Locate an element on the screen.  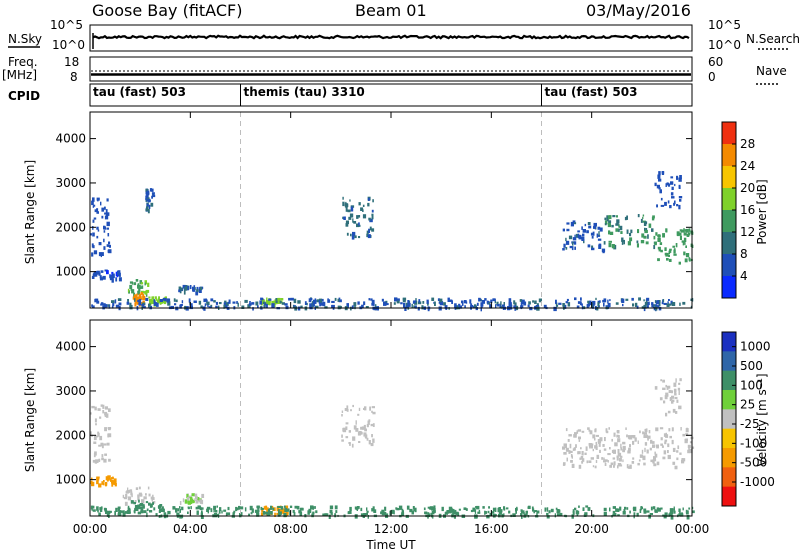
colorbar-tick-label: 16 is located at coordinates (747, 210).